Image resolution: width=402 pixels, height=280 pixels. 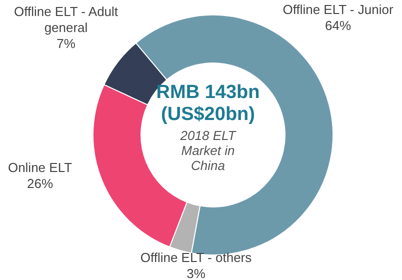 What do you see at coordinates (208, 115) in the screenshot?
I see `text: (US$20bn)` at bounding box center [208, 115].